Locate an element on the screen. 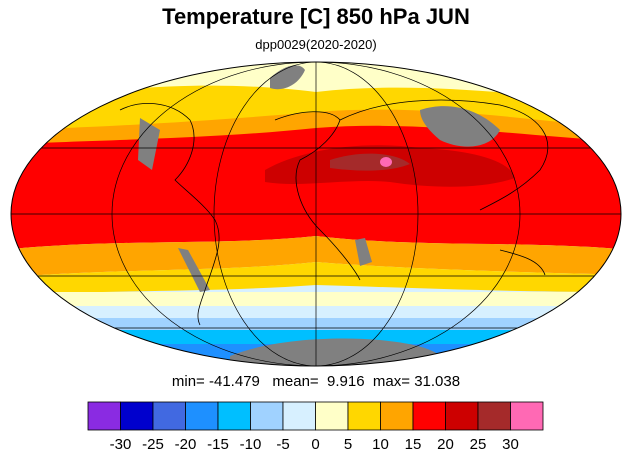 The width and height of the screenshot is (632, 460). min-label: min= is located at coordinates (188, 381).